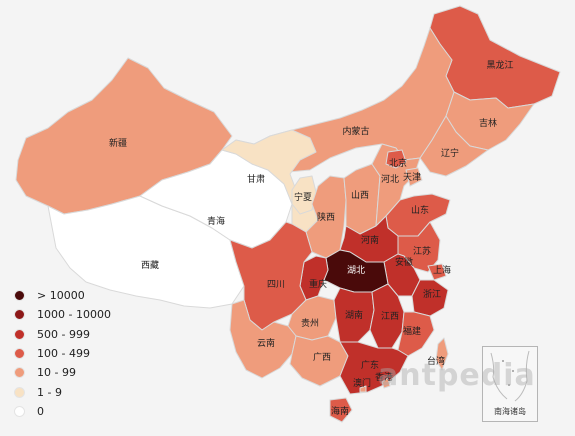 The width and height of the screenshot is (575, 436). Describe the element at coordinates (363, 389) in the screenshot. I see `province-aomen` at that location.